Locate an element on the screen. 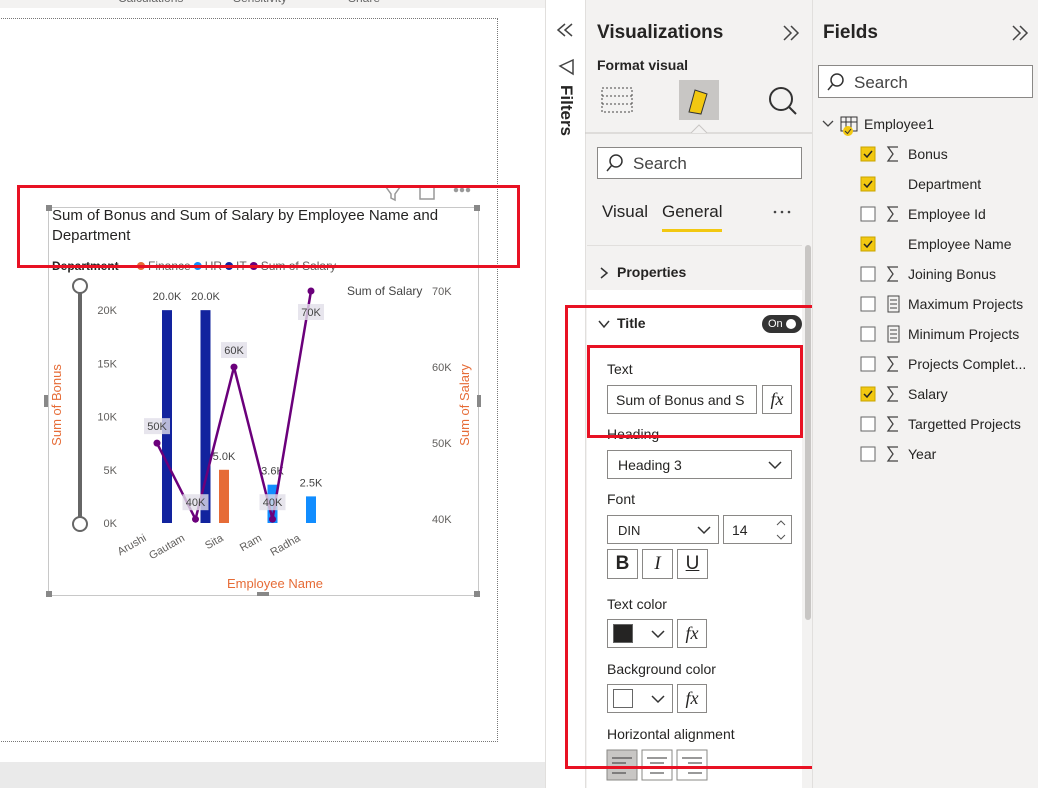 The width and height of the screenshot is (1038, 788). font-style-button: U is located at coordinates (692, 564).